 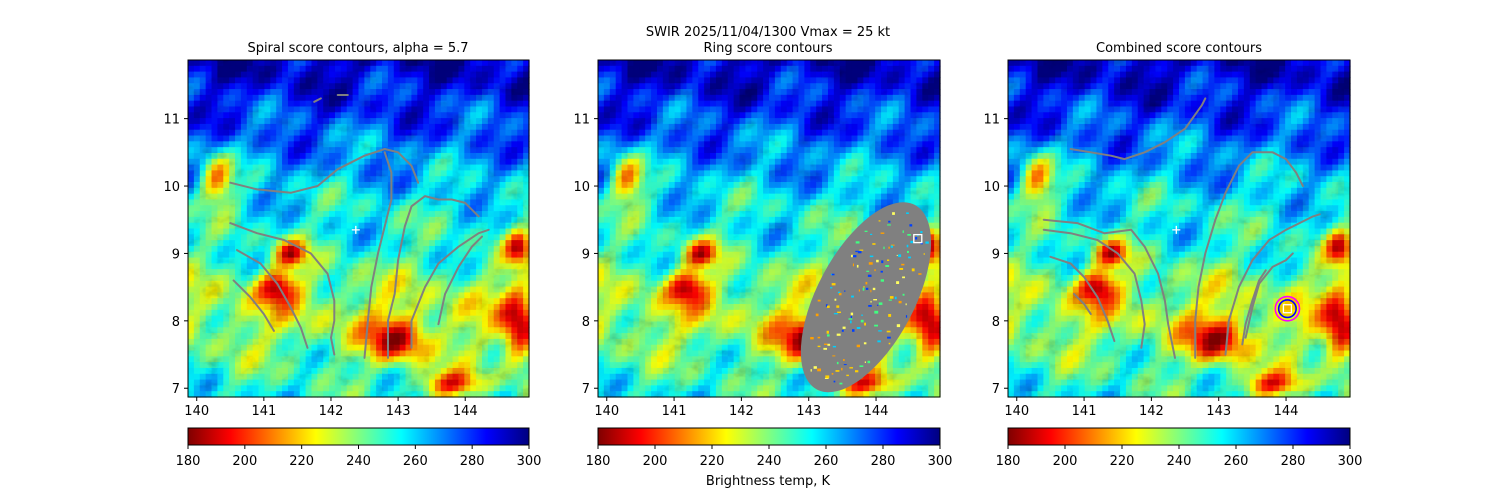 I want to click on colorbar-tick-label: 300, so click(x=1350, y=461).